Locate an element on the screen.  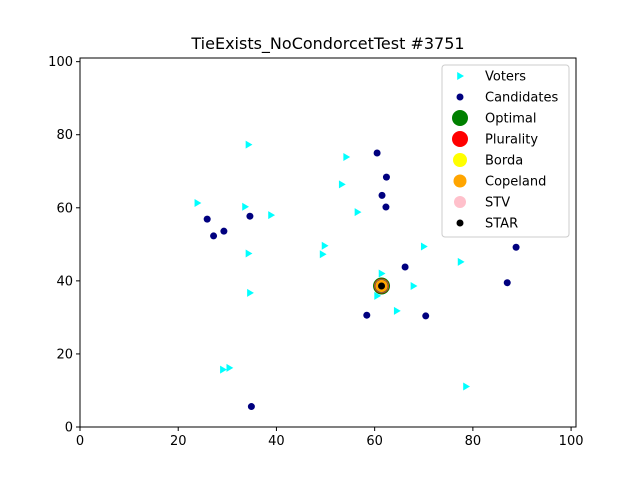
y-tick-label: 80 is located at coordinates (64, 135).